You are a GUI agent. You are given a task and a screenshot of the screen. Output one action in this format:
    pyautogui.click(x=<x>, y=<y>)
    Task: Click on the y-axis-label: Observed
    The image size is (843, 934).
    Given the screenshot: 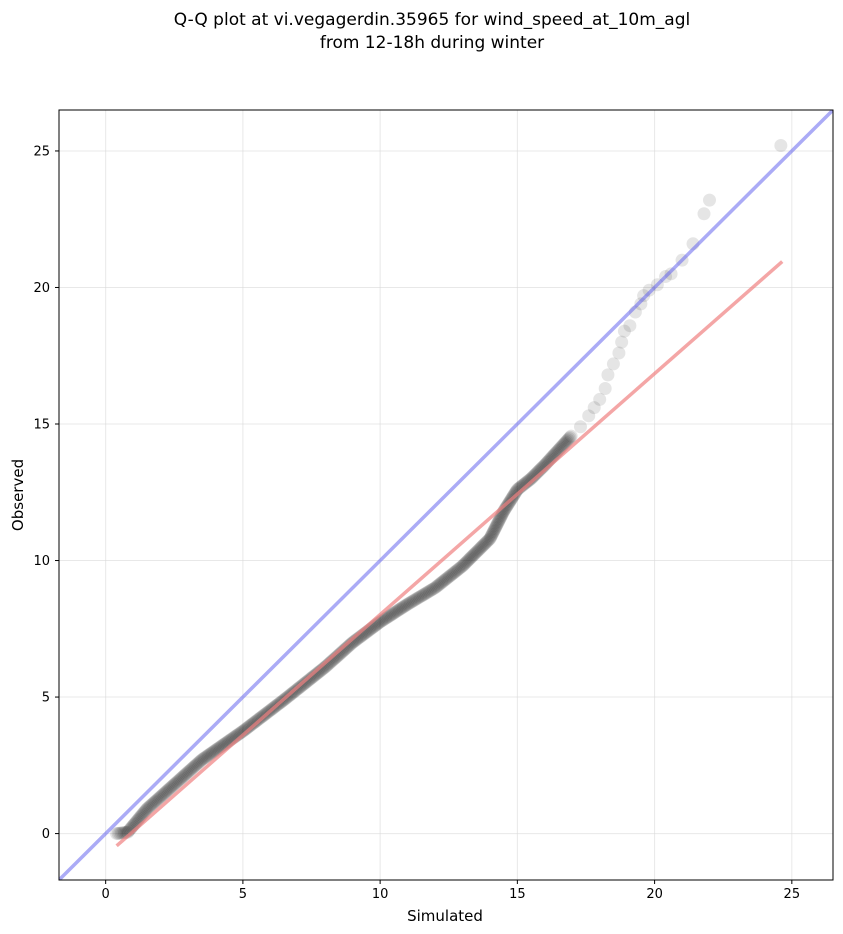 What is the action you would take?
    pyautogui.click(x=18, y=495)
    